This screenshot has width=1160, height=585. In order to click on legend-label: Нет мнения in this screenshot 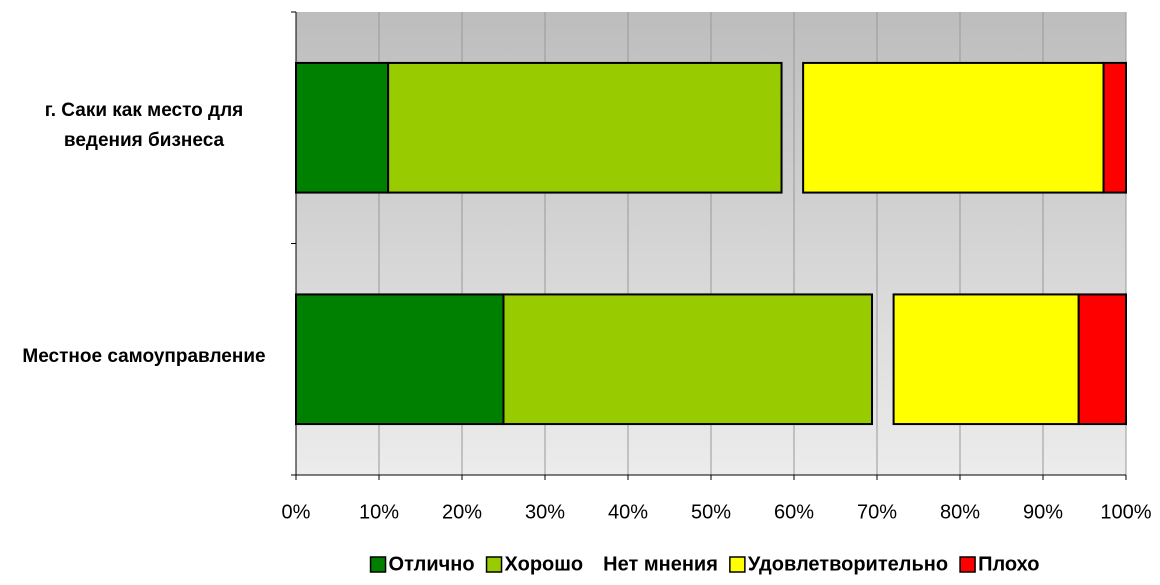, I will do `click(660, 564)`.